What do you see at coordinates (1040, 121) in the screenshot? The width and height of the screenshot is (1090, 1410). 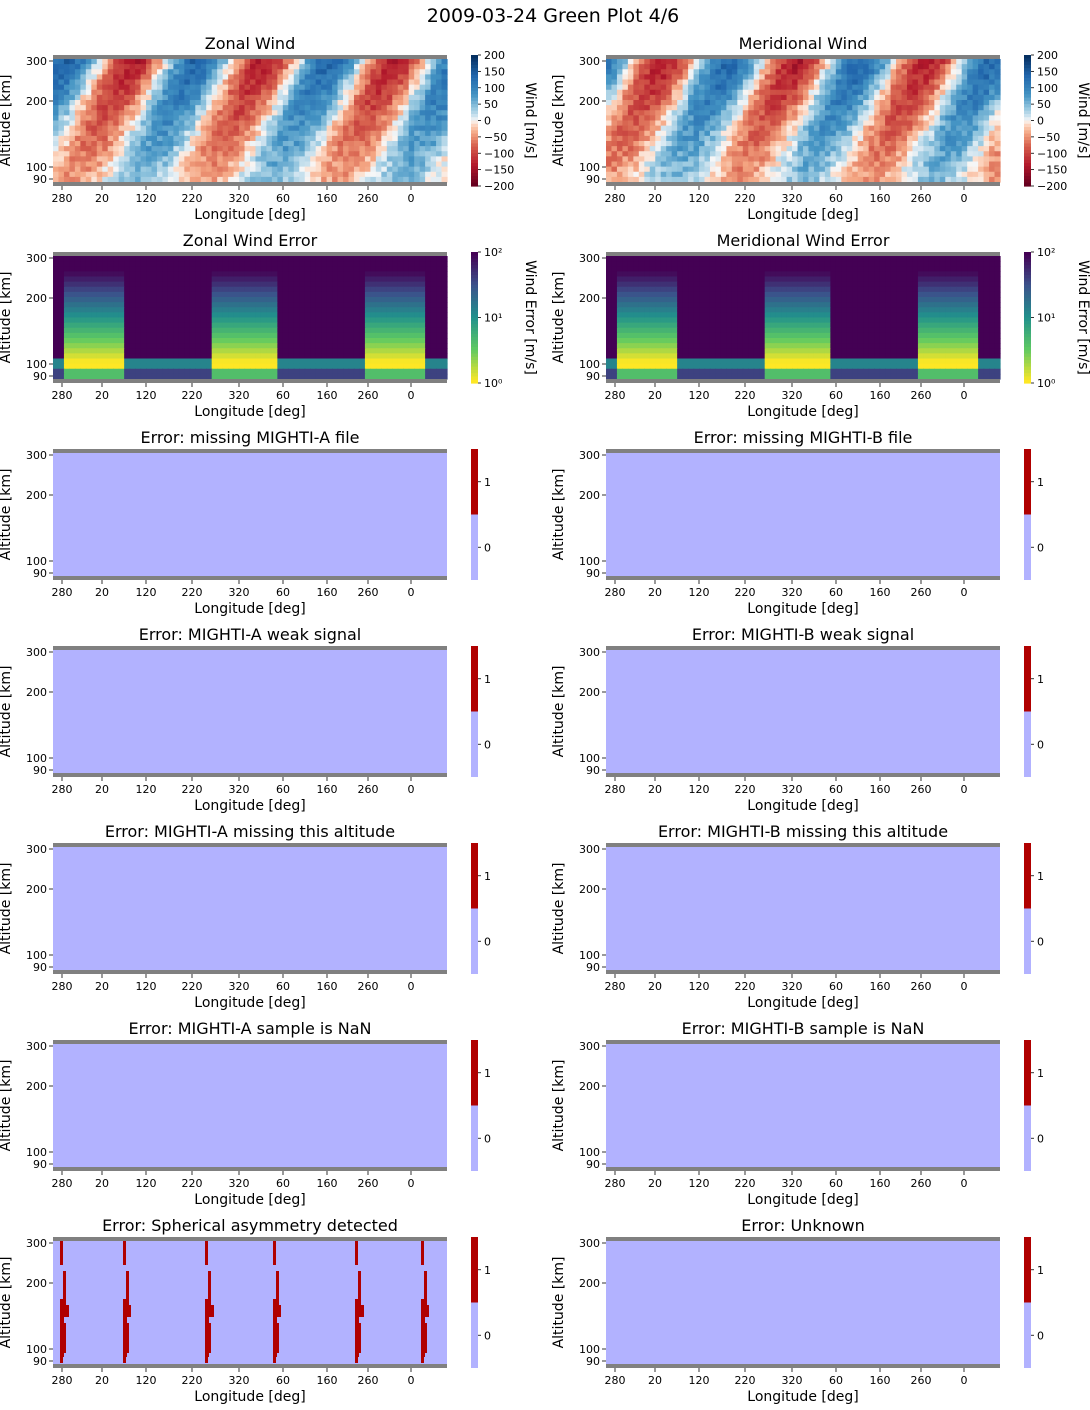 I see `colorbar-tick-label: 0` at bounding box center [1040, 121].